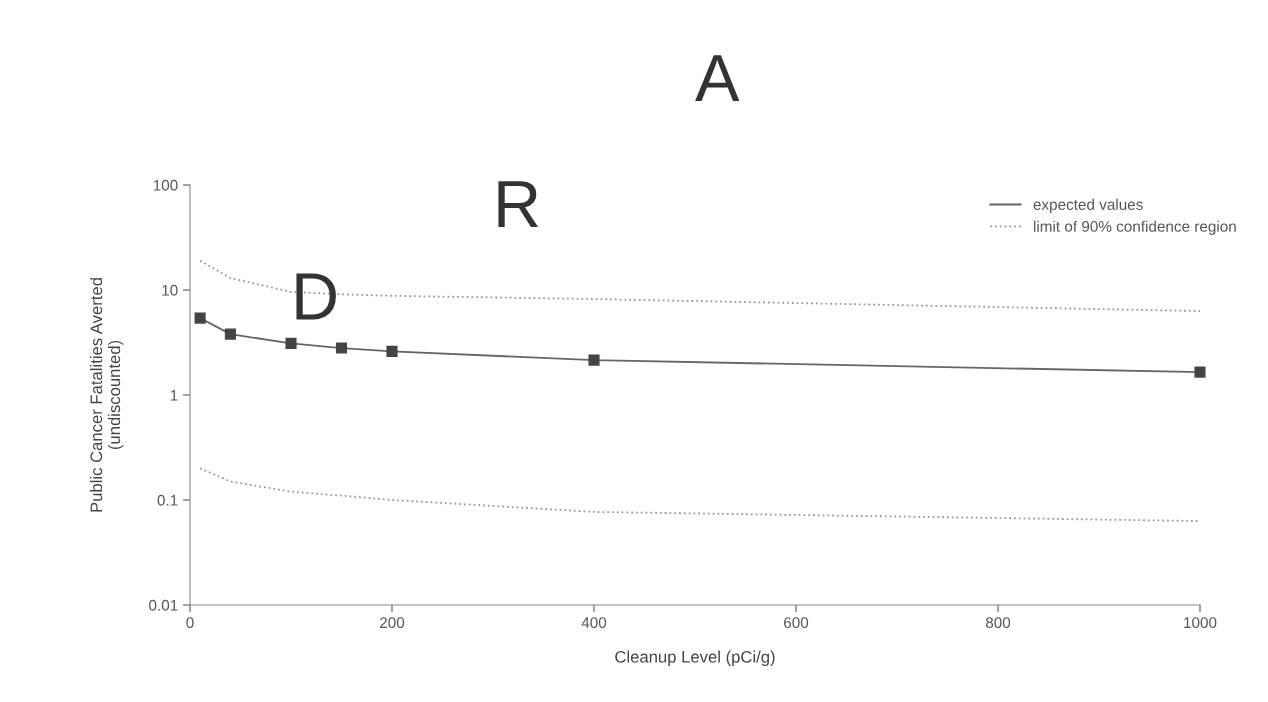 This screenshot has height=702, width=1268. Describe the element at coordinates (316, 296) in the screenshot. I see `annotation: D` at that location.